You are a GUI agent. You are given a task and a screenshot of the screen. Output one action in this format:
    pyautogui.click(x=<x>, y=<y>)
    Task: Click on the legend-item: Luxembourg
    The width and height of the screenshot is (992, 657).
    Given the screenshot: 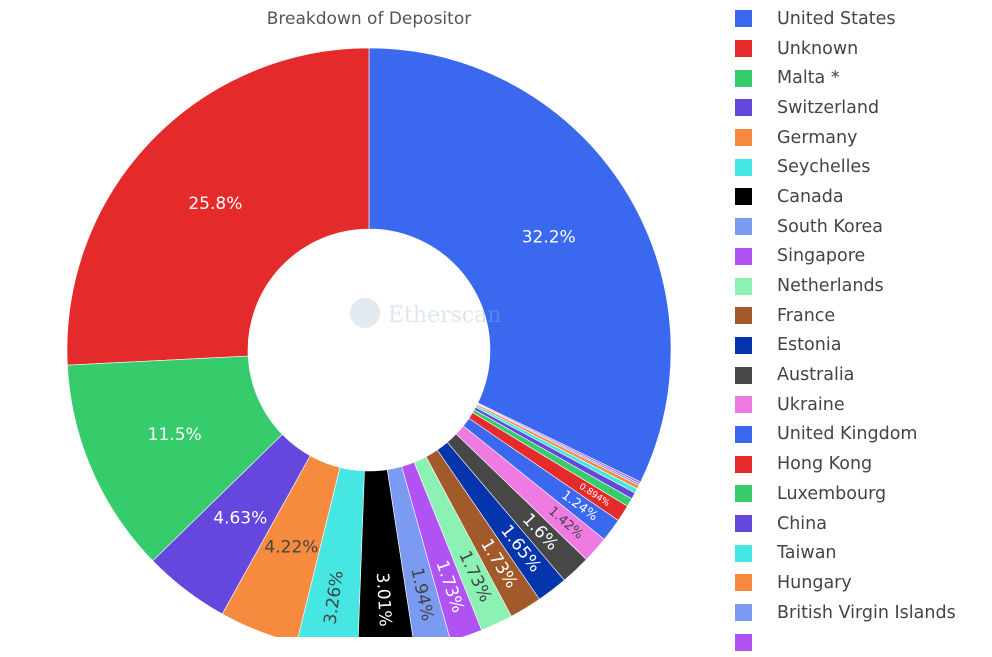 What is the action you would take?
    pyautogui.click(x=845, y=494)
    